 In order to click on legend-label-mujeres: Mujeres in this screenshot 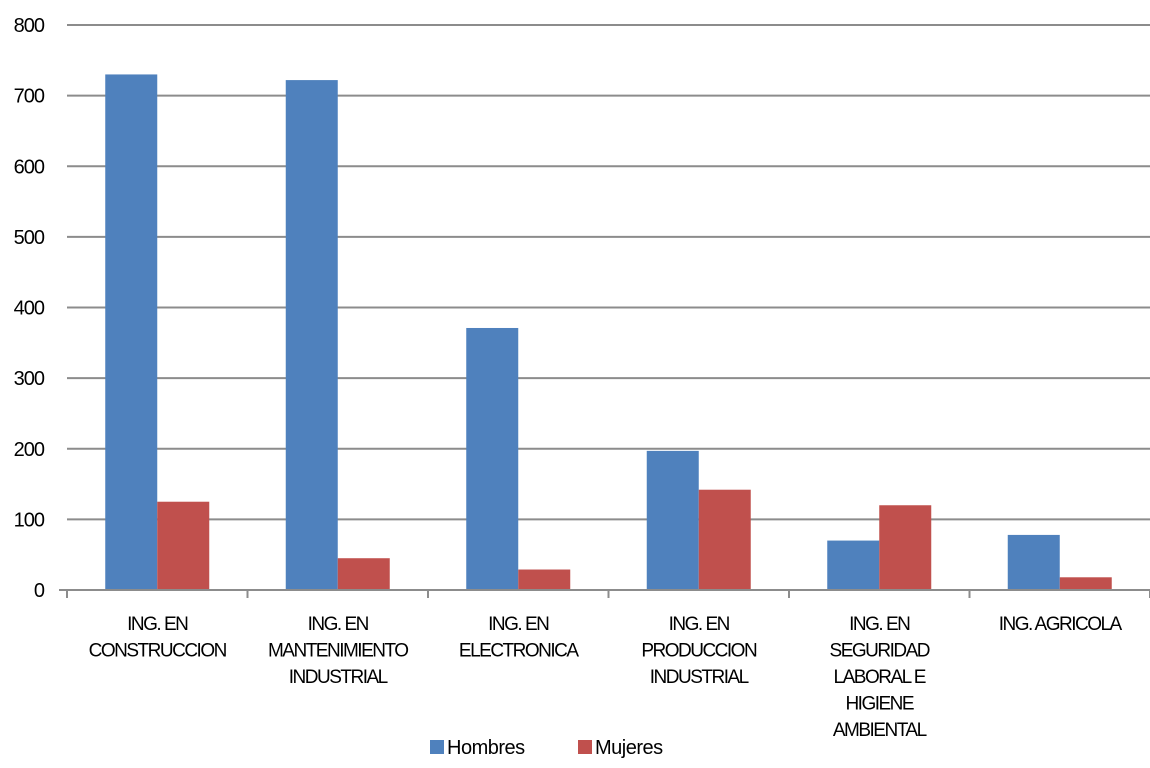, I will do `click(629, 748)`.